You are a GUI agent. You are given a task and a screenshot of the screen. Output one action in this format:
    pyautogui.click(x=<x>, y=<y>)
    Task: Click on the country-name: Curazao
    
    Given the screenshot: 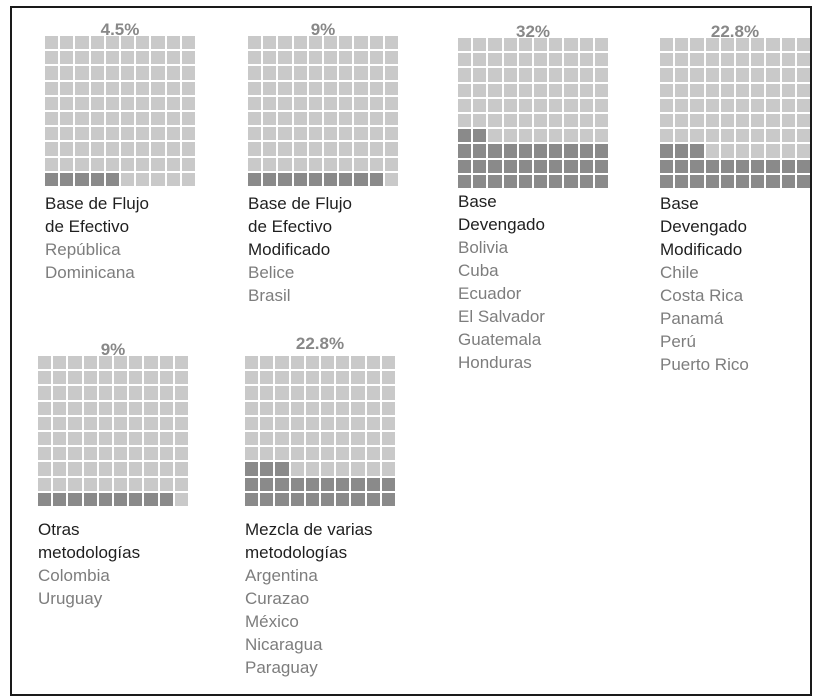 What is the action you would take?
    pyautogui.click(x=277, y=598)
    